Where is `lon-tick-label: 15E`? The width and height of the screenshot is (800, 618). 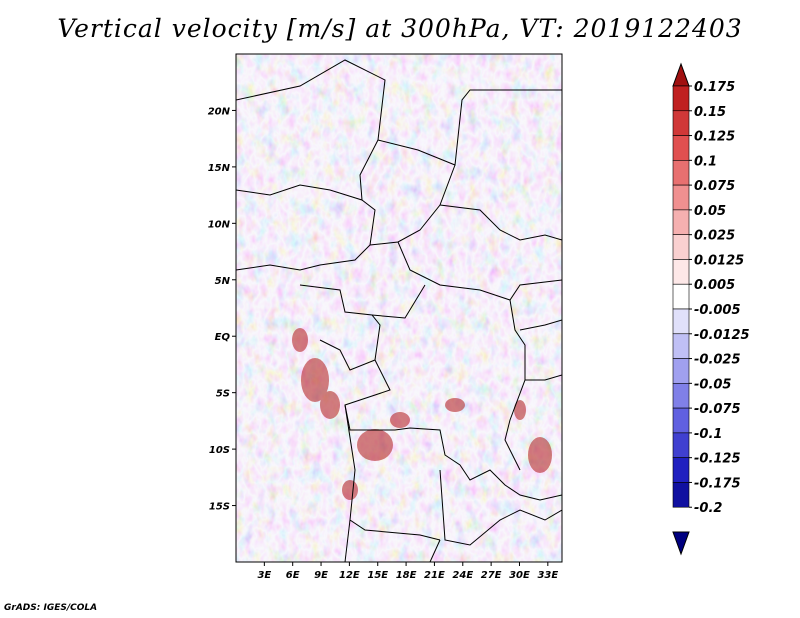 lon-tick-label: 15E is located at coordinates (377, 575).